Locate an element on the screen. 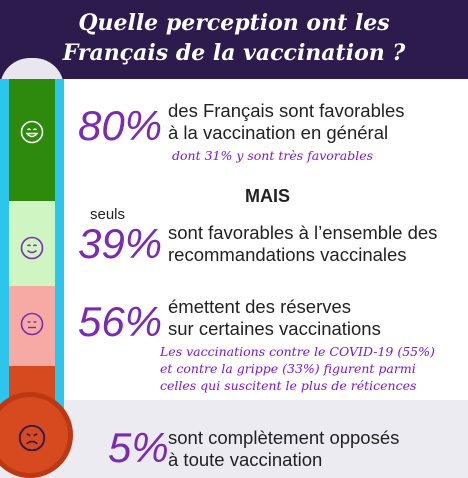  very-happy-face-icon is located at coordinates (32, 132).